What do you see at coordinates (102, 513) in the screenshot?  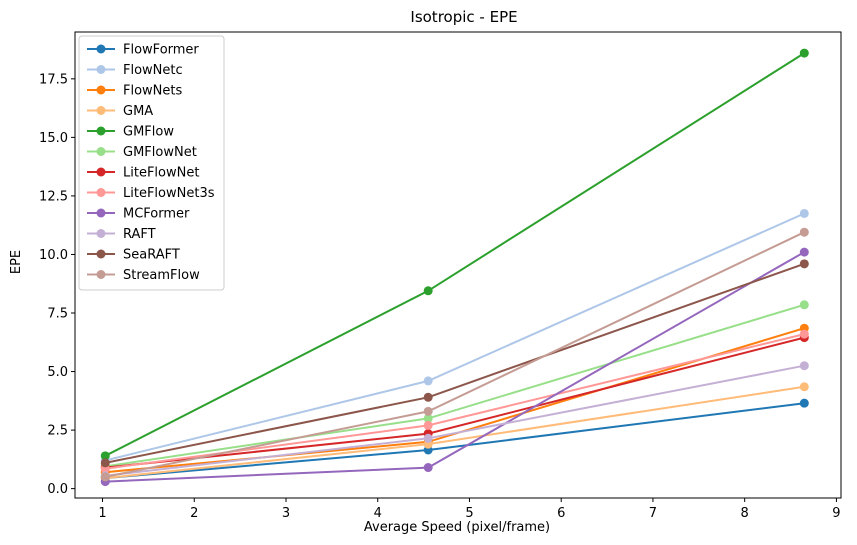 I see `x-tick-label: 1` at bounding box center [102, 513].